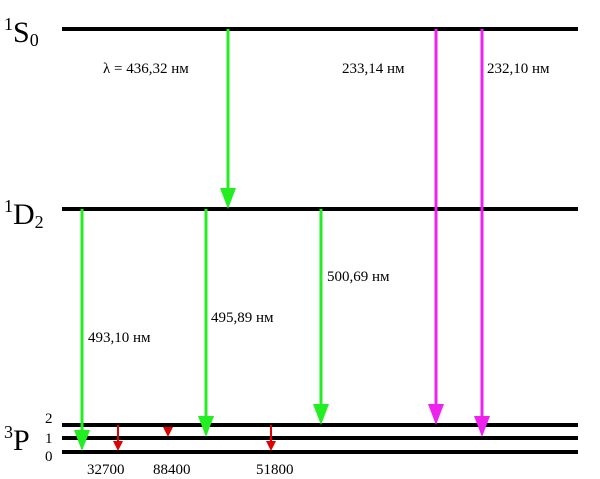 The image size is (600, 479). What do you see at coordinates (146, 69) in the screenshot?
I see `transition-label: λ = 436,32 нм` at bounding box center [146, 69].